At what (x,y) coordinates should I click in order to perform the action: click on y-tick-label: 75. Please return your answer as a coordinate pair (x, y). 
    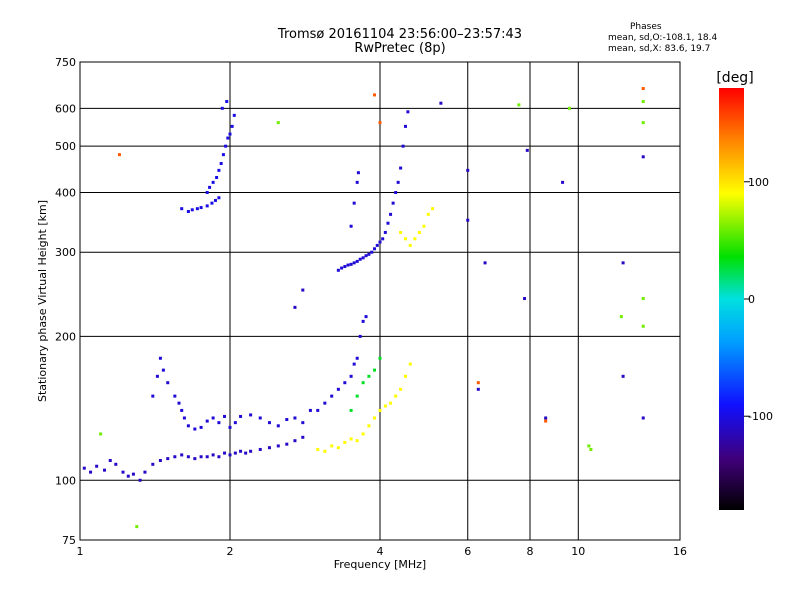
    Looking at the image, I should click on (69, 540).